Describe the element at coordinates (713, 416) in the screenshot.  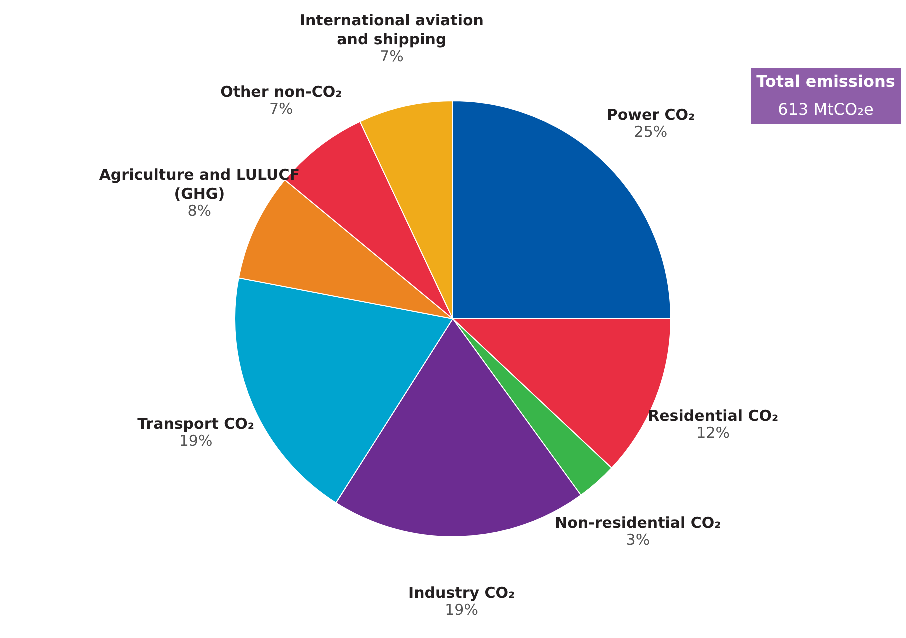
I see `slice-label: Residential CO₂` at that location.